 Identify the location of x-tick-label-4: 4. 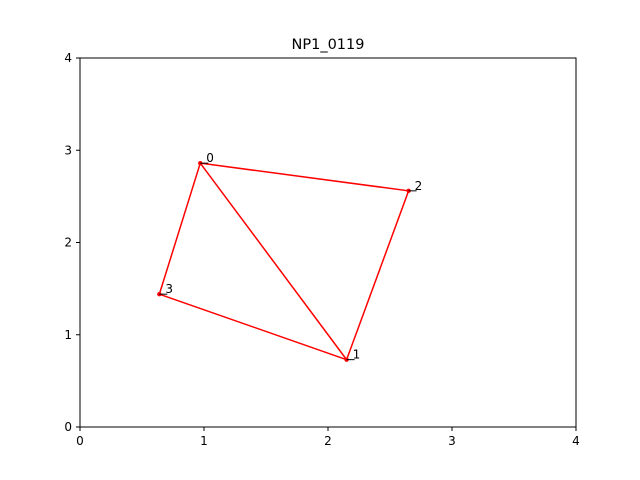
(576, 441).